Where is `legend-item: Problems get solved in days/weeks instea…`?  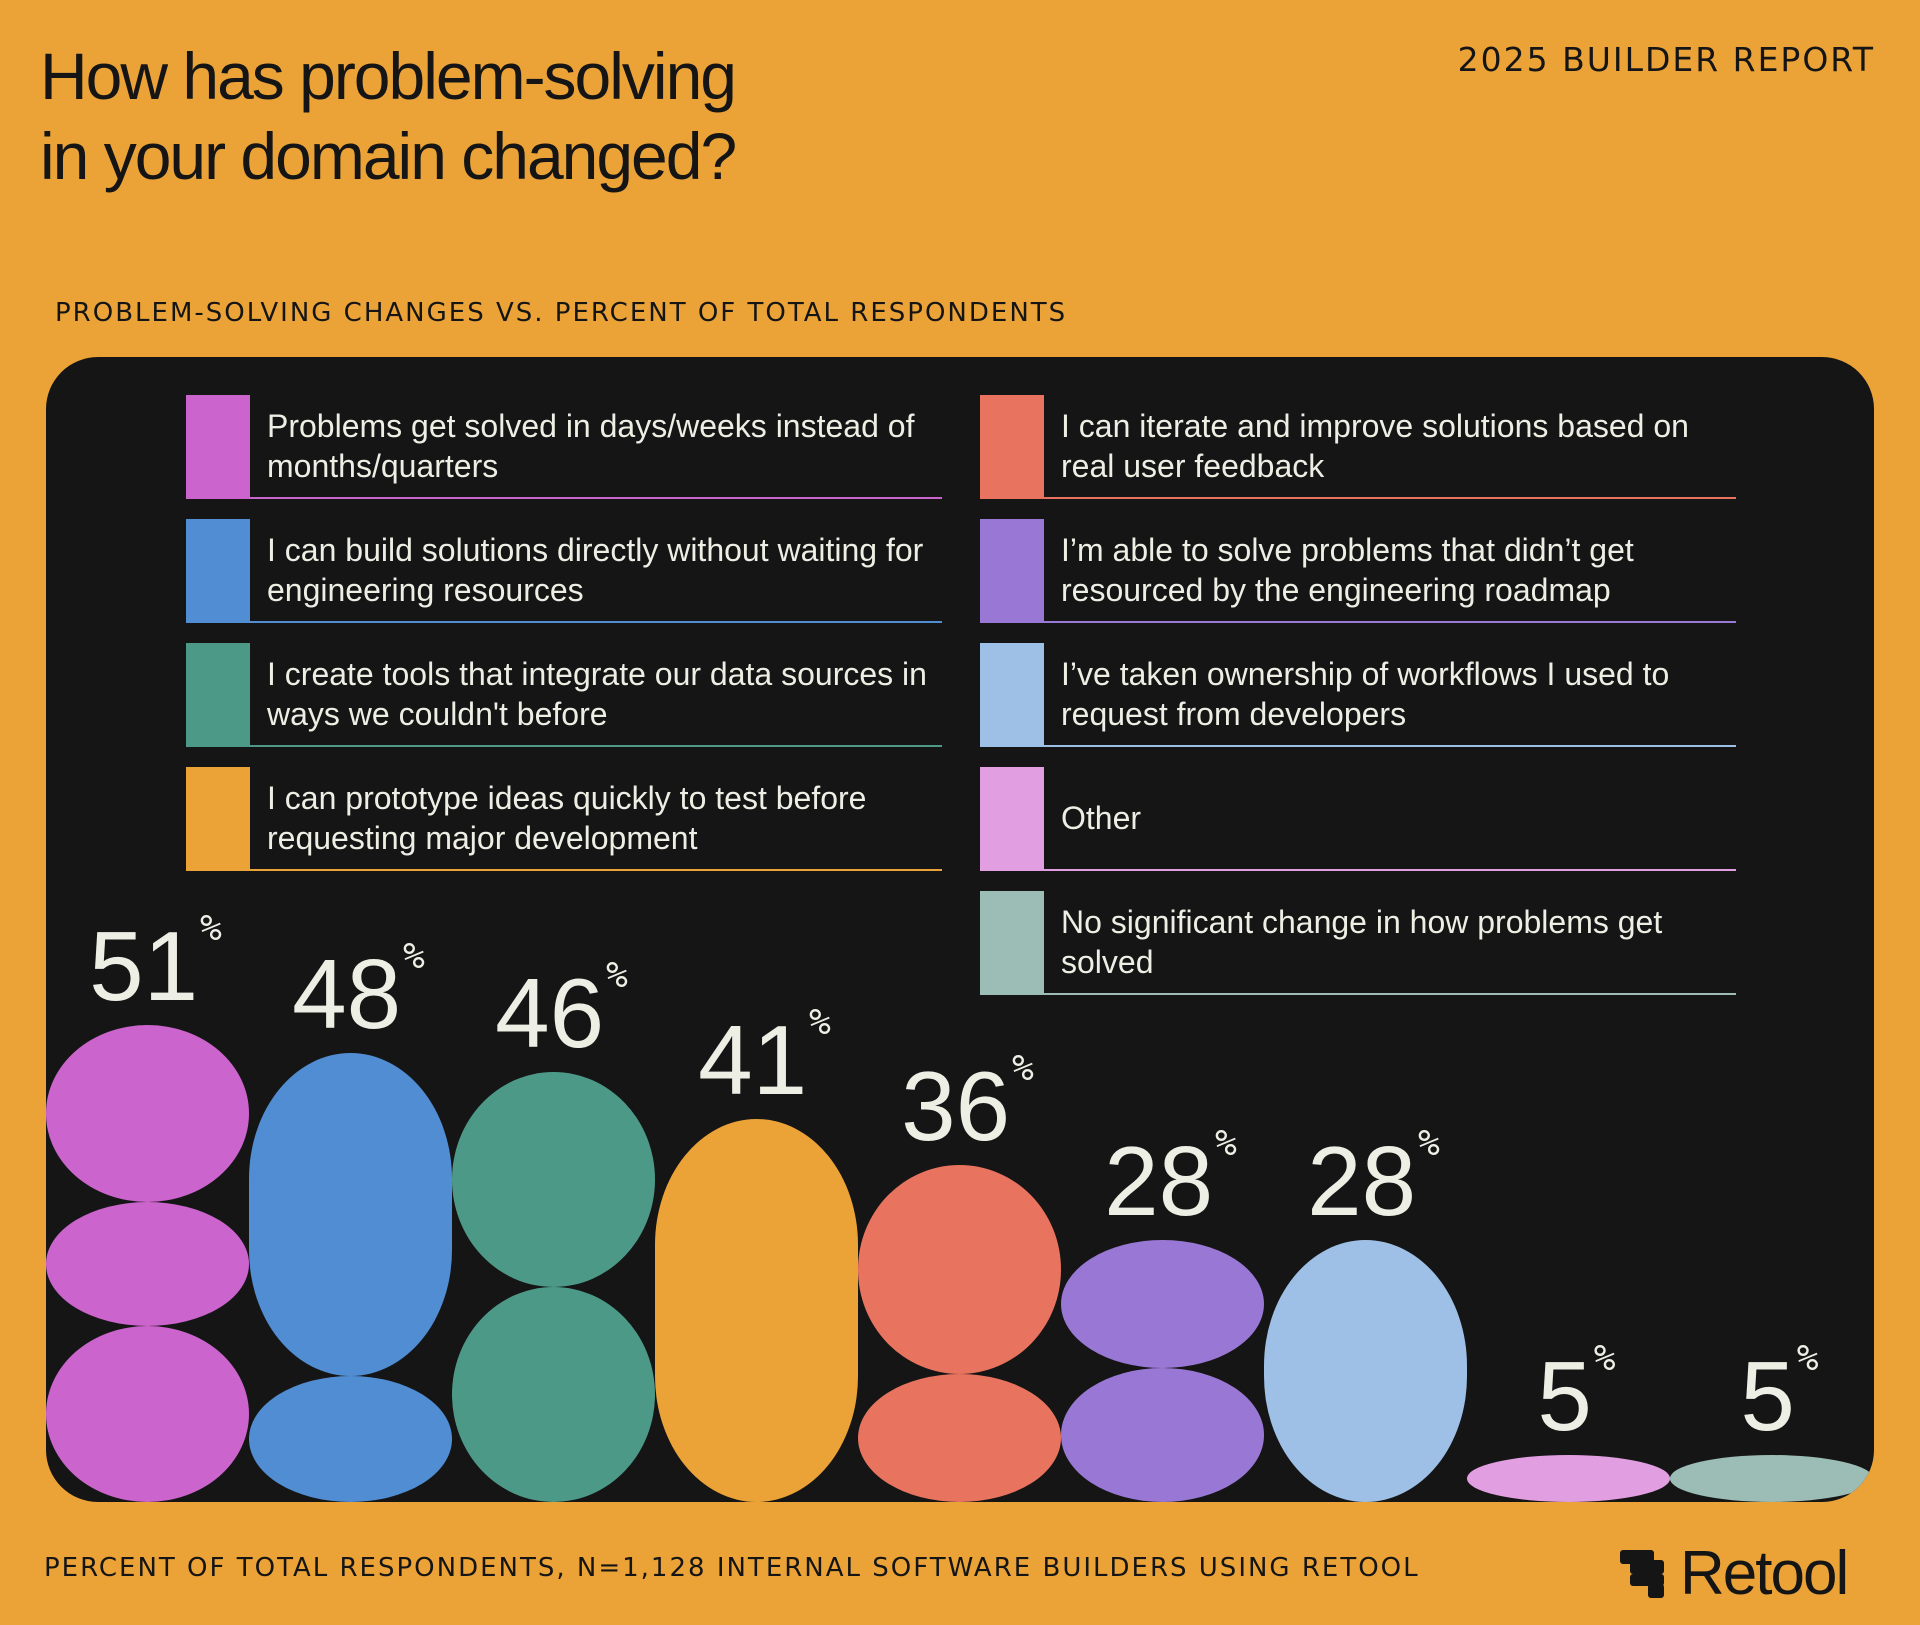
legend-item: Problems get solved in days/weeks instea… is located at coordinates (564, 447).